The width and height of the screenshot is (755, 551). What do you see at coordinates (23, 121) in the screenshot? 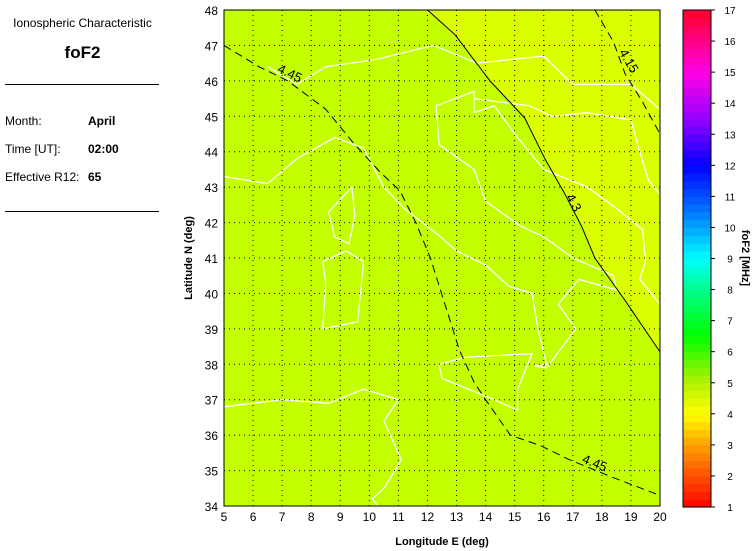
I see `month-label: Month:` at bounding box center [23, 121].